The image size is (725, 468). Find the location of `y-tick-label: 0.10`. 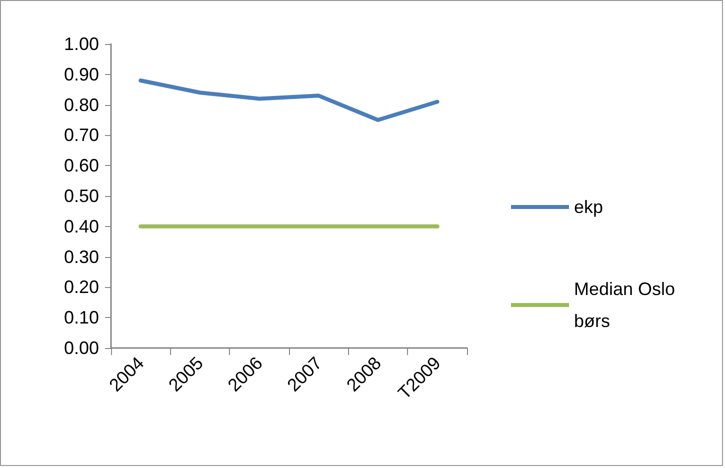

y-tick-label: 0.10 is located at coordinates (81, 318).